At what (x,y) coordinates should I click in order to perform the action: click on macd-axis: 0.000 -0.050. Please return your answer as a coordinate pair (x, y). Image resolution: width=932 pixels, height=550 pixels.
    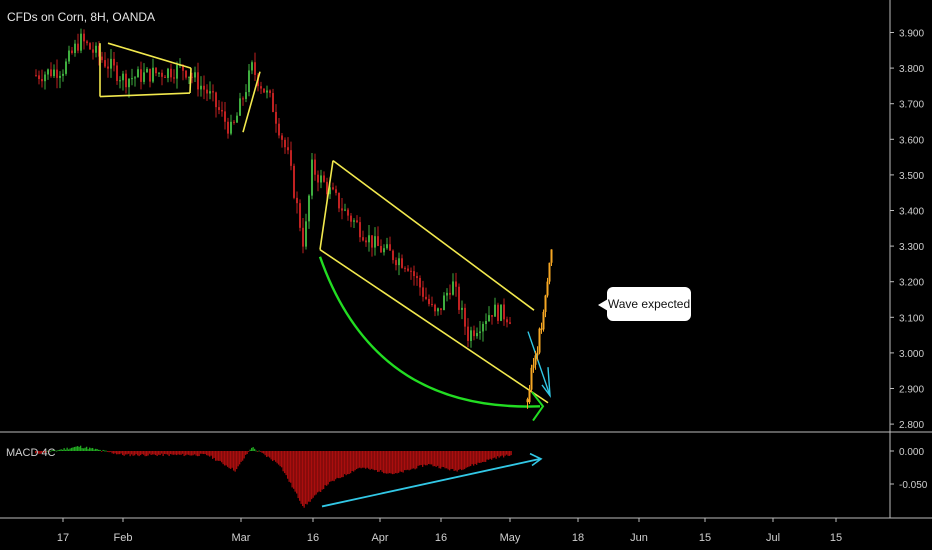
    Looking at the image, I should click on (909, 469).